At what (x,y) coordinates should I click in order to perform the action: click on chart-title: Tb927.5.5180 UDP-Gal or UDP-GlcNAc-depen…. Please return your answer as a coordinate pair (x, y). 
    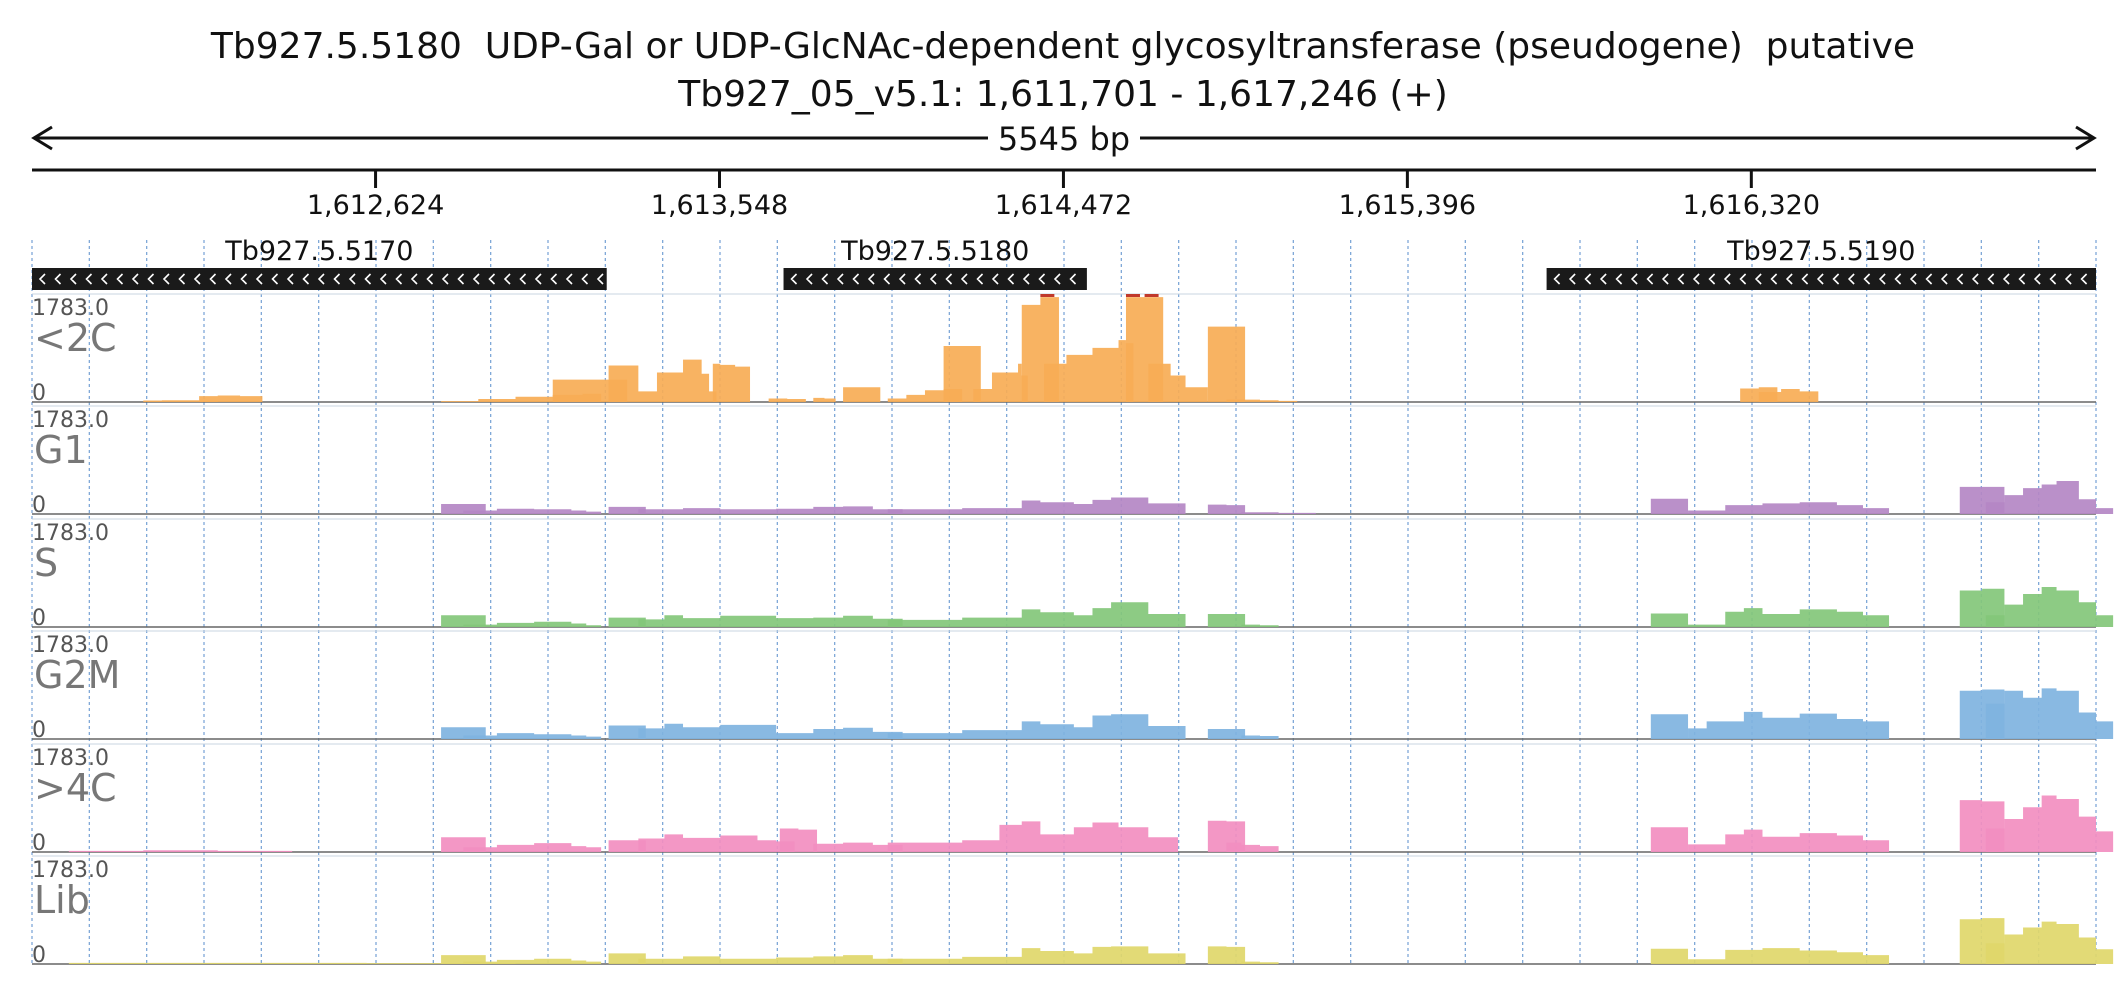
    Looking at the image, I should click on (1063, 46).